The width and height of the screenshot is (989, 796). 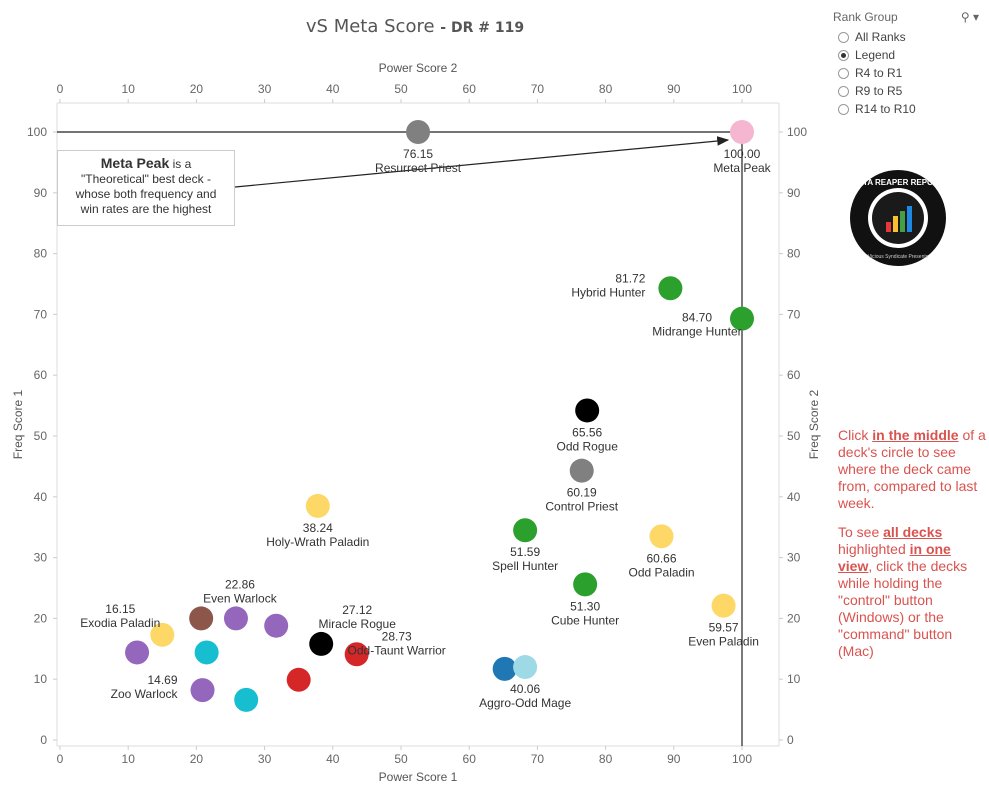 What do you see at coordinates (525, 667) in the screenshot?
I see `deck-point-aggro-odd-mage` at bounding box center [525, 667].